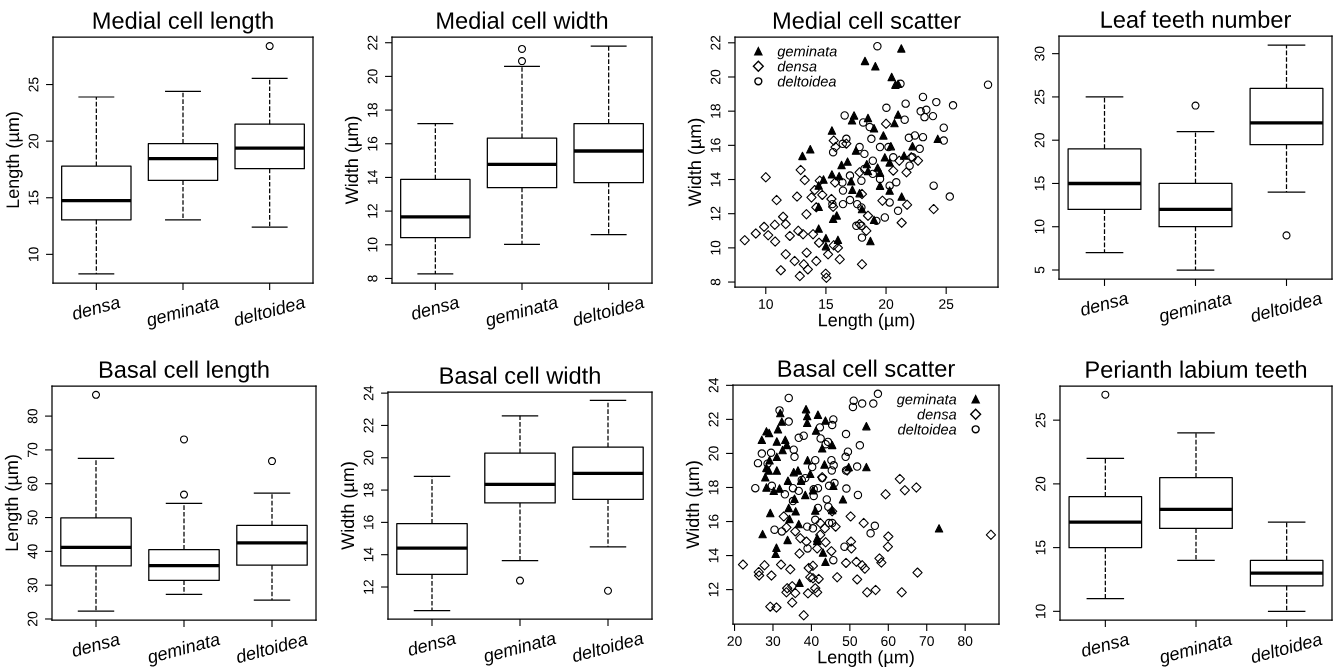 The image size is (1340, 669). Describe the element at coordinates (773, 641) in the screenshot. I see `x-tick-label: 30` at that location.